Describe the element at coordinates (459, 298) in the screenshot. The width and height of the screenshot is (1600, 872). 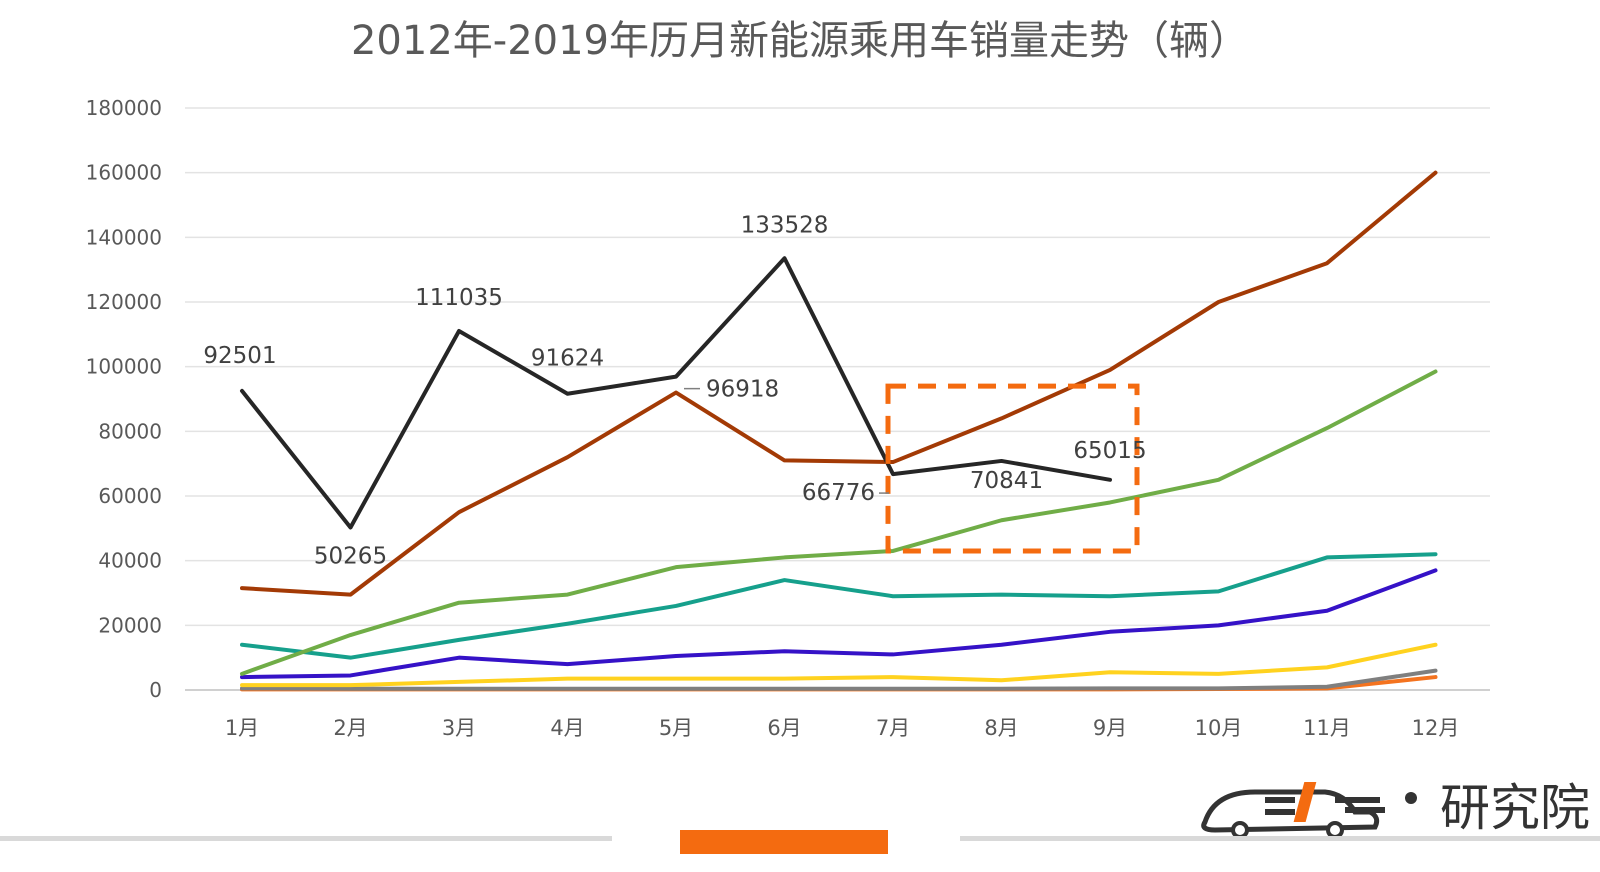
I see `data-label: 111035` at that location.